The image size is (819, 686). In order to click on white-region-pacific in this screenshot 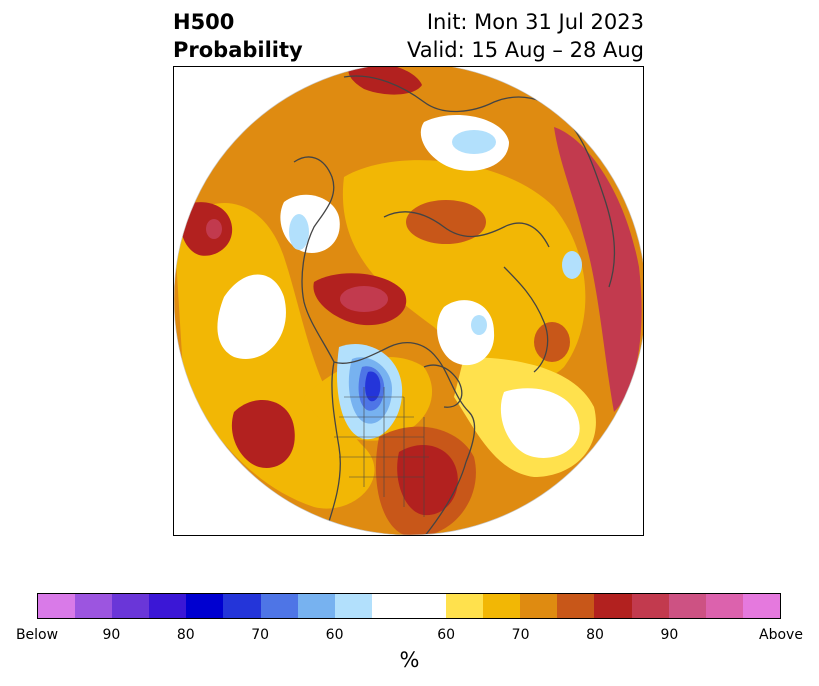, I will do `click(251, 316)`.